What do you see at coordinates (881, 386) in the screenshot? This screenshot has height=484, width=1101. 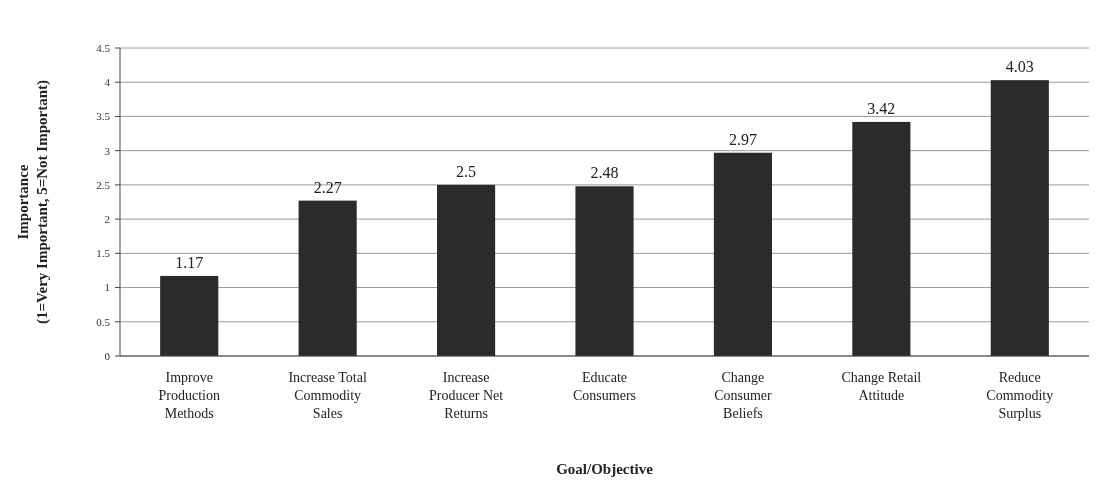 I see `x-tick-label: Change Retail Attitude` at bounding box center [881, 386].